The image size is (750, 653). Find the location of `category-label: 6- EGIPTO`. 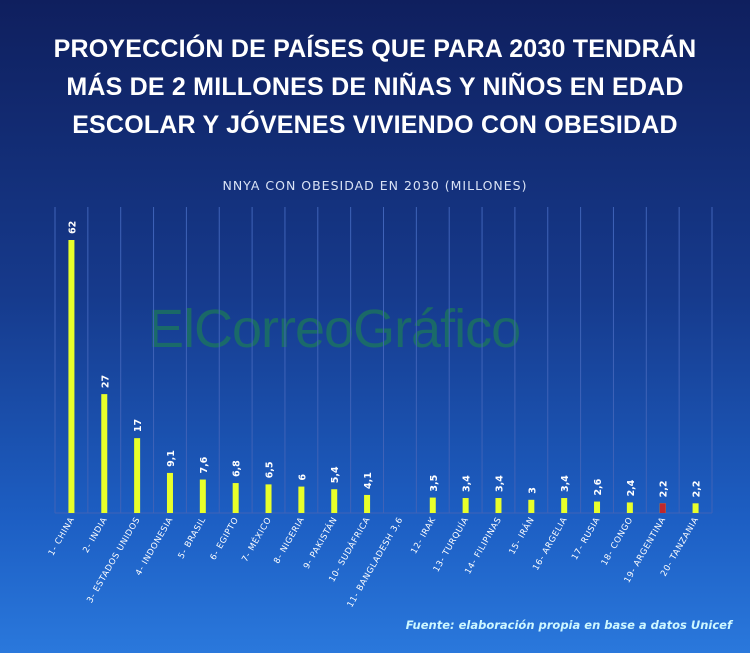

category-label: 6- EGIPTO is located at coordinates (225, 539).